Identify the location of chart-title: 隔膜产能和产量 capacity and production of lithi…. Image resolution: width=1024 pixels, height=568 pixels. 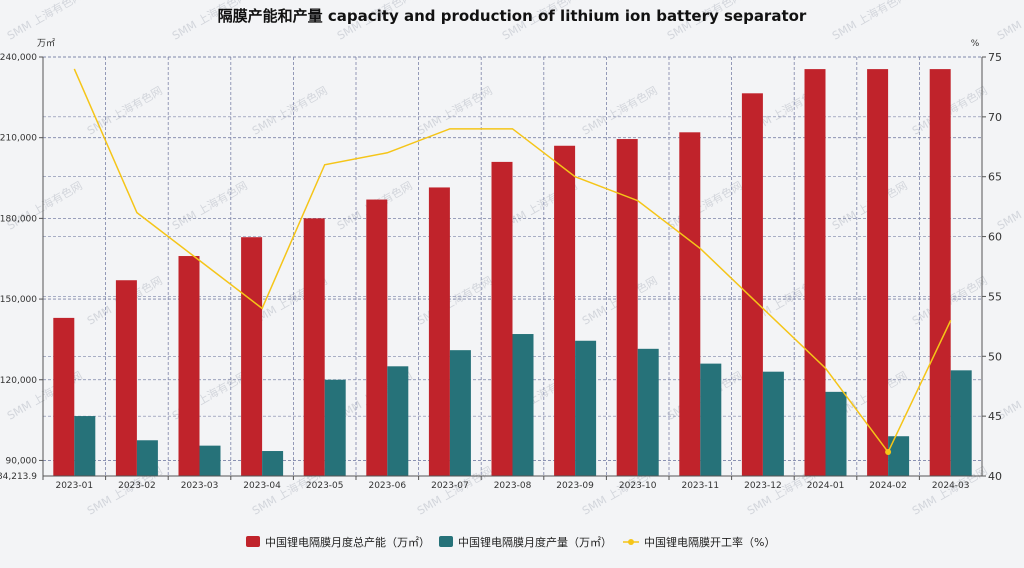
(512, 16).